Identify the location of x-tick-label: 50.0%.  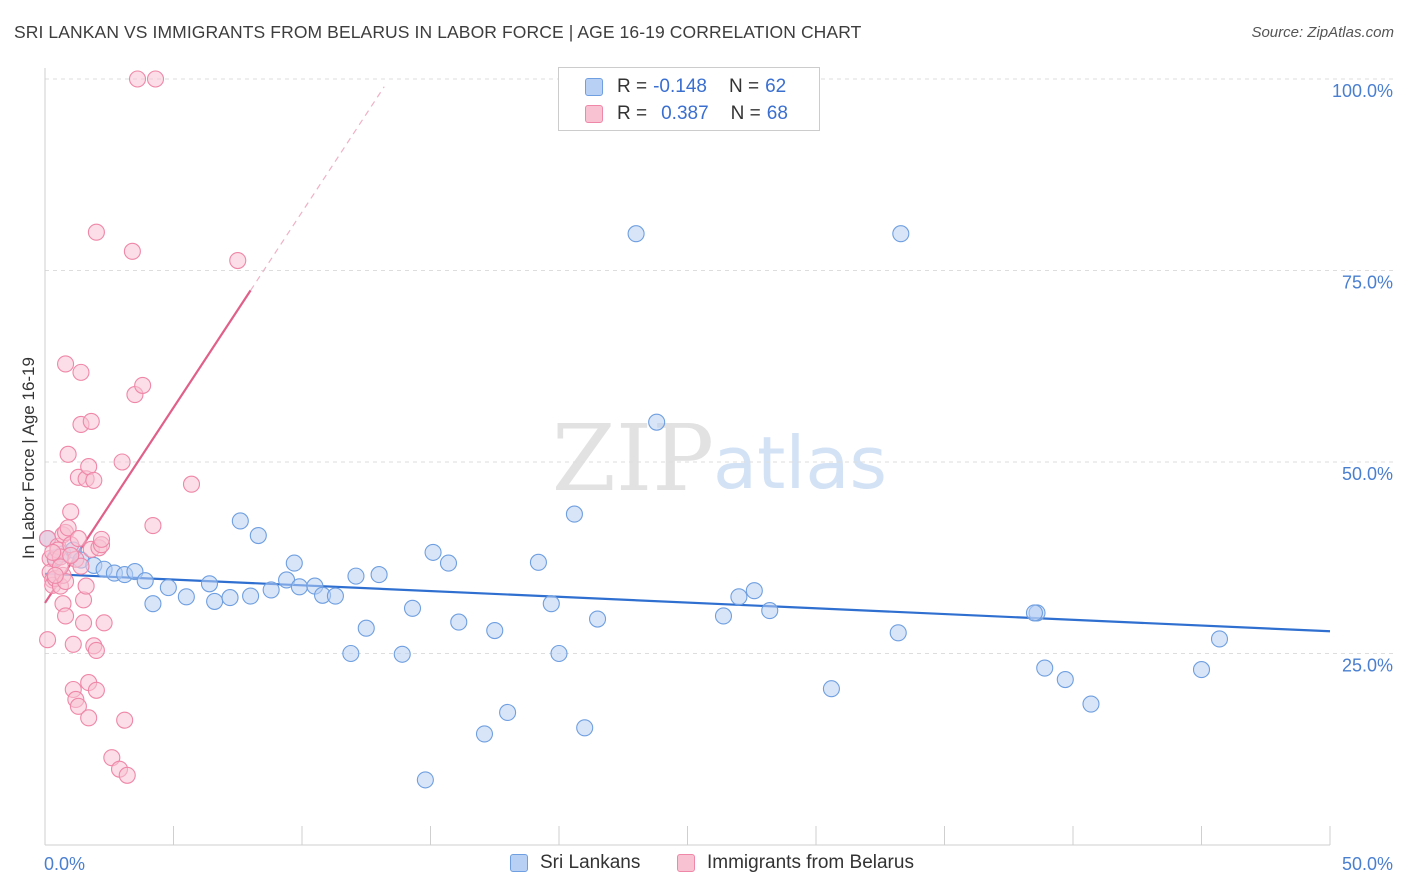
(1367, 864).